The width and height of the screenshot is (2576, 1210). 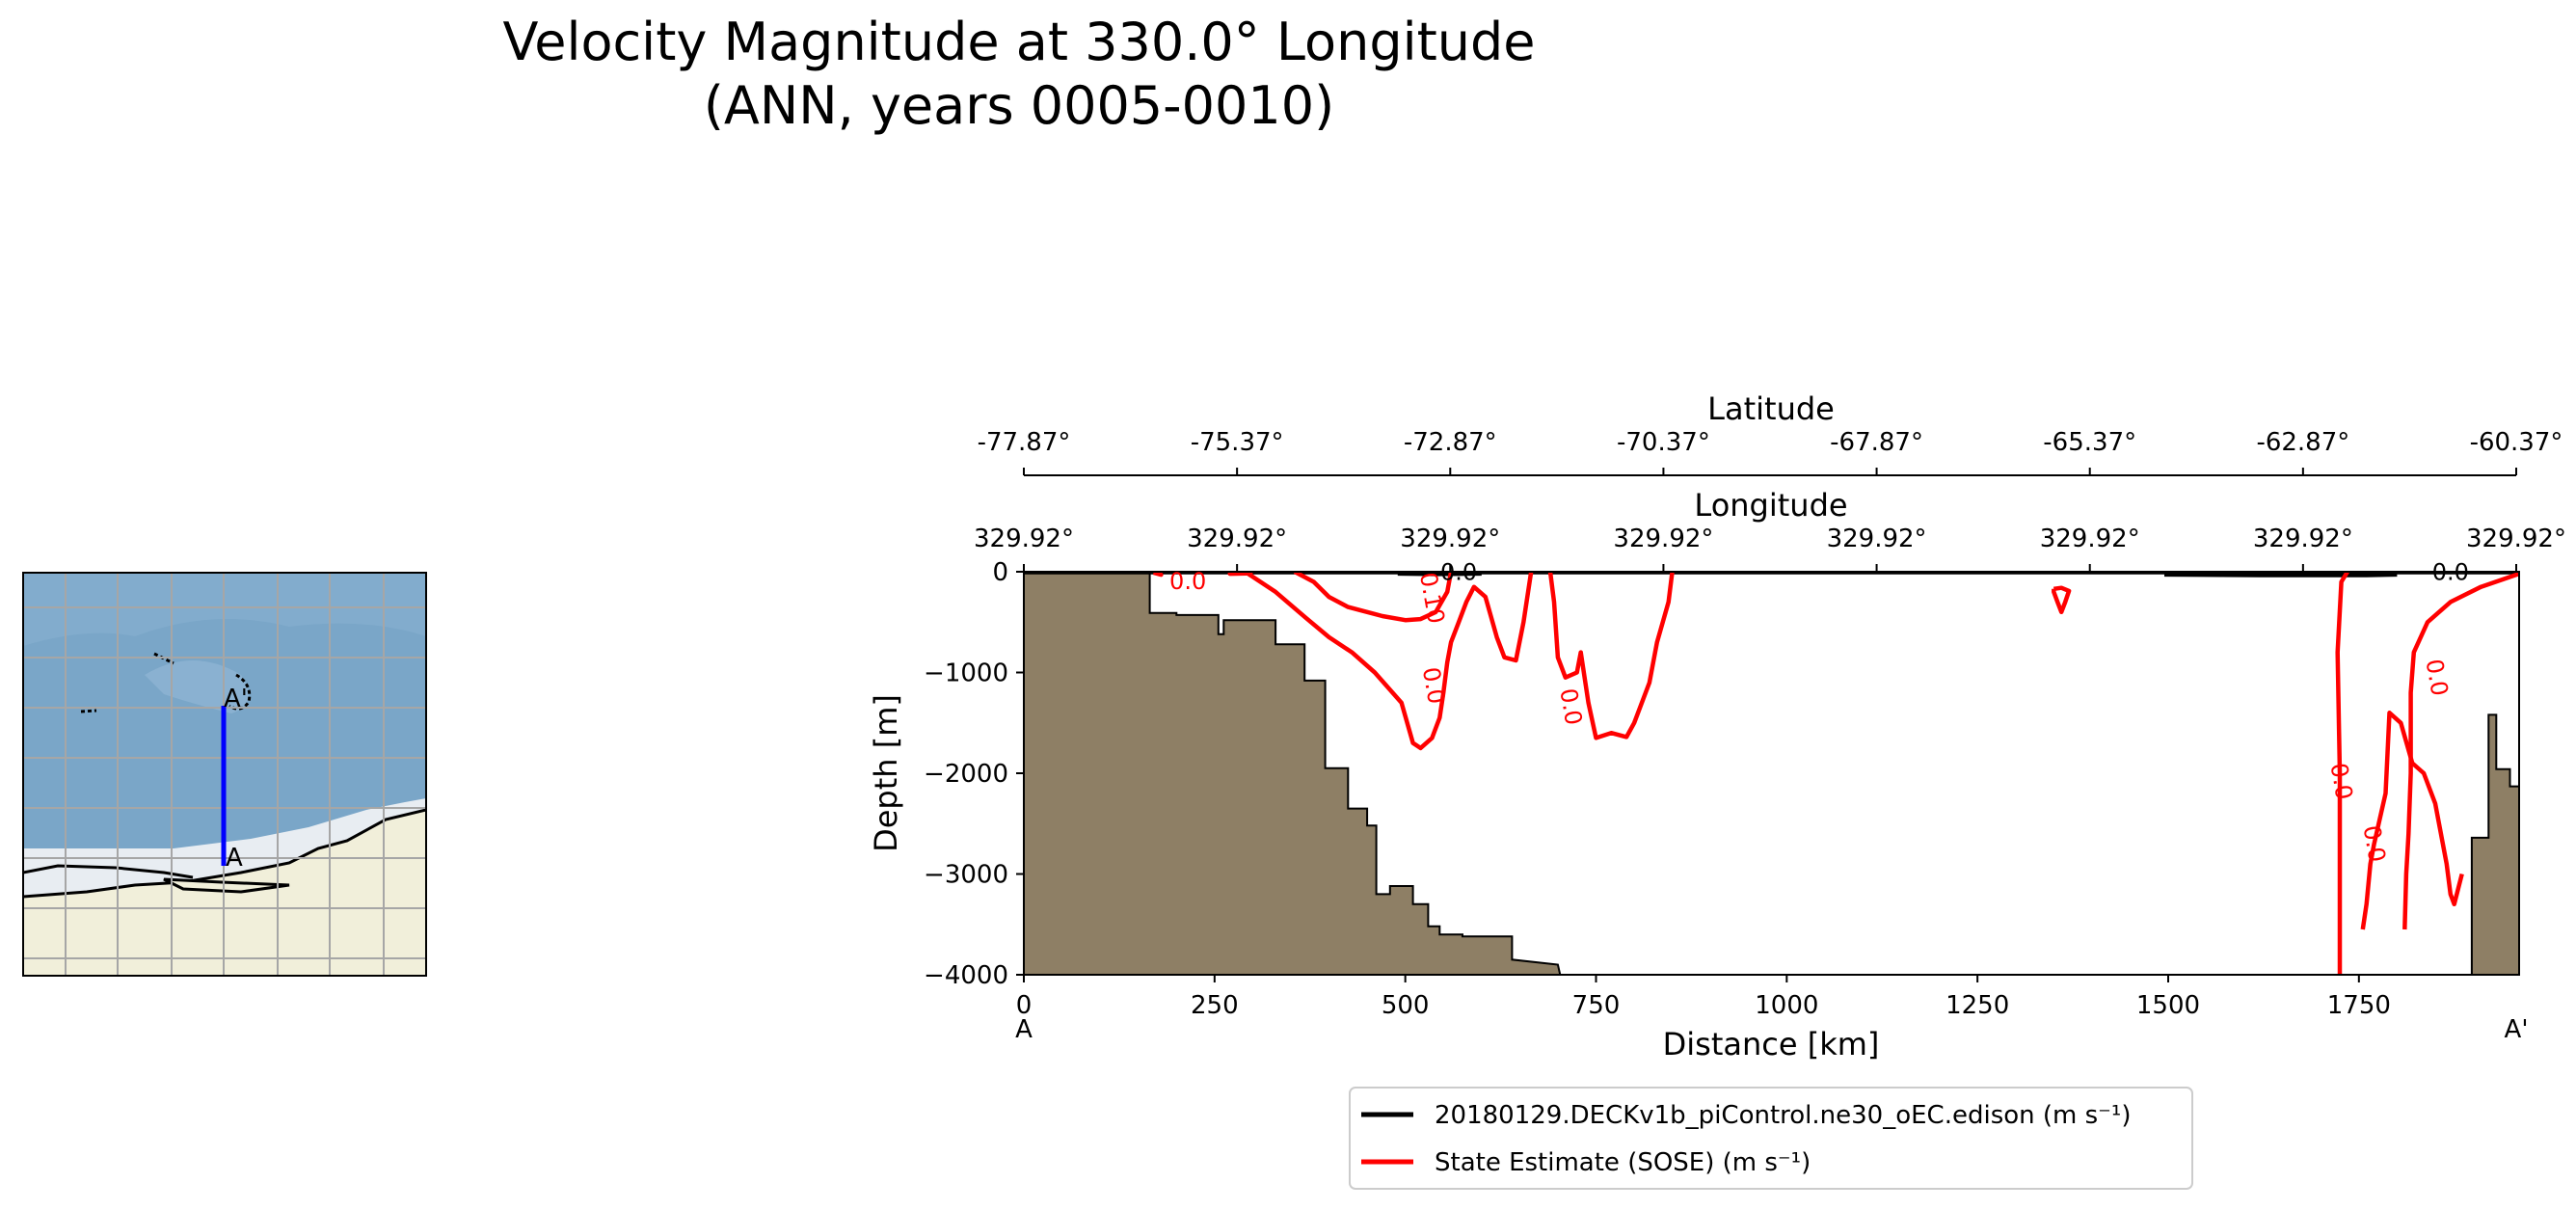 I want to click on x-tick-label-0: 0, so click(x=1025, y=1006).